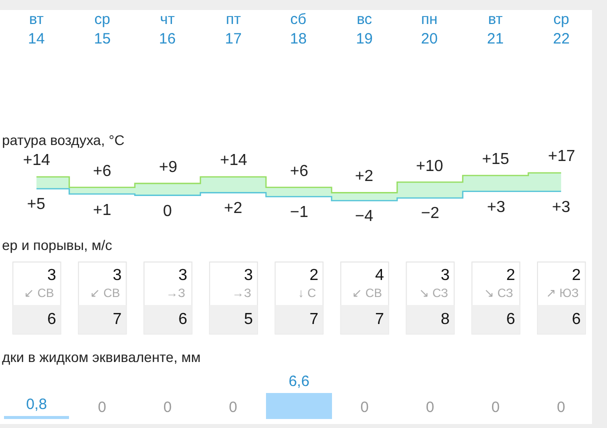 The width and height of the screenshot is (607, 428). I want to click on data-label: +17, so click(562, 156).